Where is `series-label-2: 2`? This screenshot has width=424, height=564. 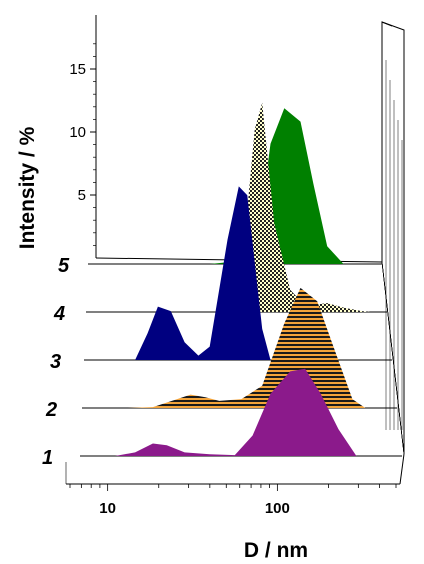
series-label-2: 2 is located at coordinates (51, 410).